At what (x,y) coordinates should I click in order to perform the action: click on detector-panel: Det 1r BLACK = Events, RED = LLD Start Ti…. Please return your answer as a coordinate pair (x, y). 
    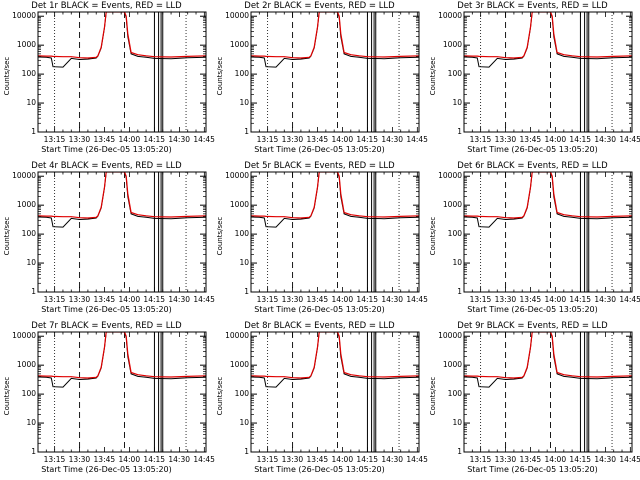
    Looking at the image, I should click on (107, 80).